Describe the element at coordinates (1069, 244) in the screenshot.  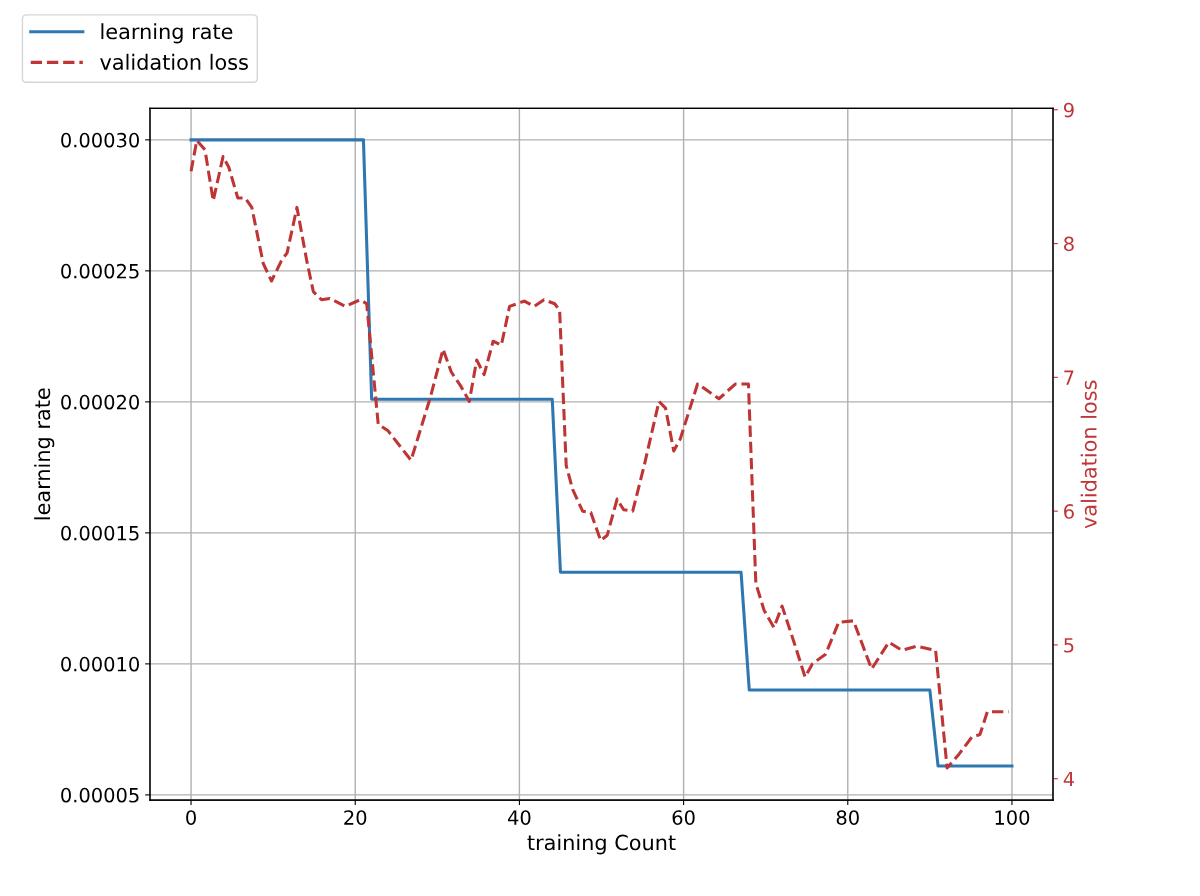
I see `y2-tick-label: 8` at that location.